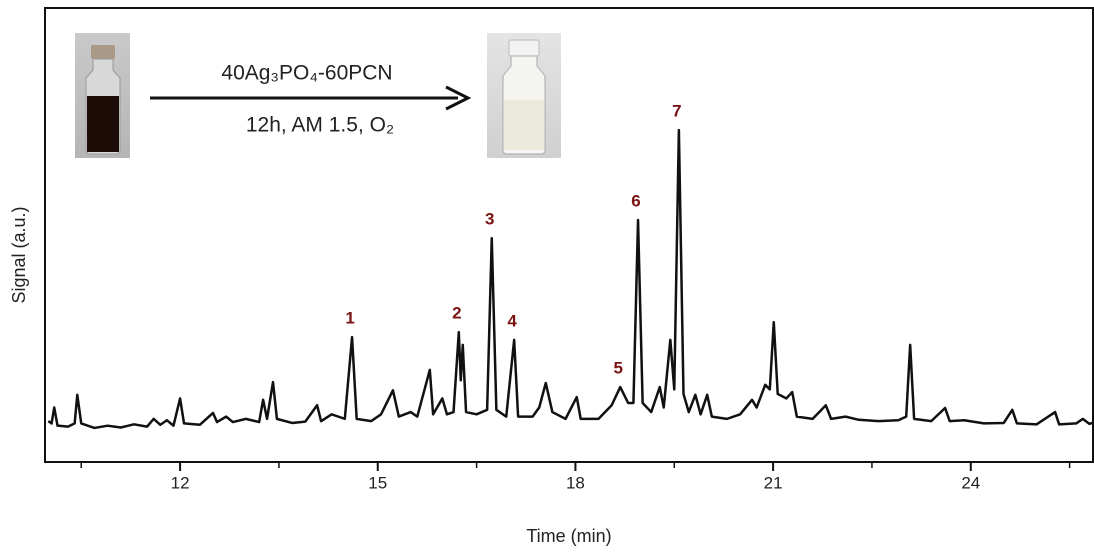 The image size is (1094, 554). What do you see at coordinates (575, 482) in the screenshot?
I see `x-tick-label: 18` at bounding box center [575, 482].